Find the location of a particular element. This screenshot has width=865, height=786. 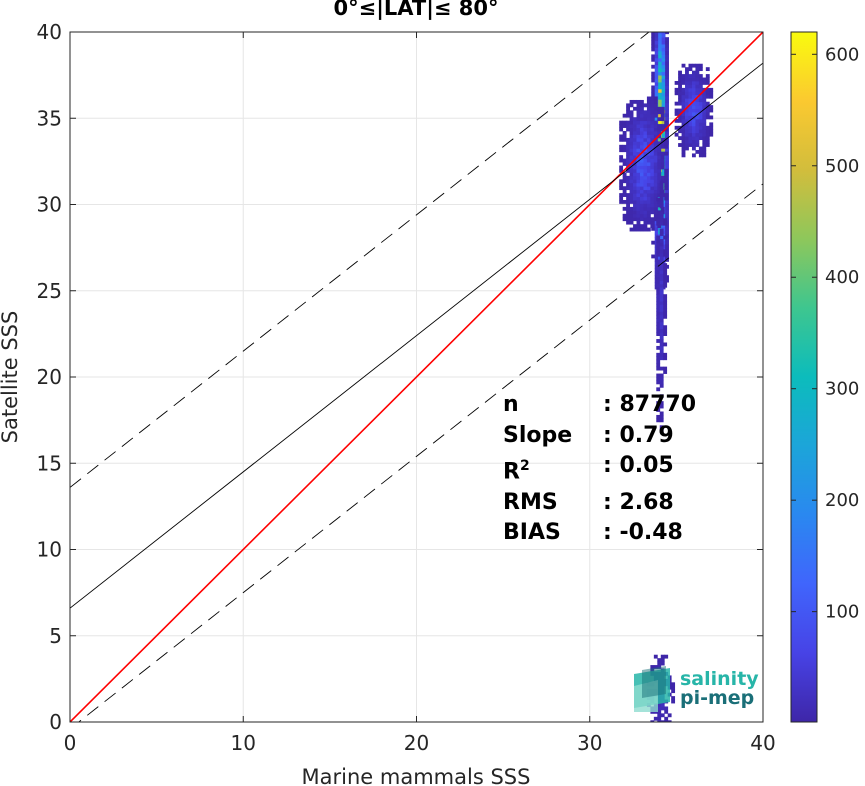

y-tick-label: 20 is located at coordinates (49, 377).